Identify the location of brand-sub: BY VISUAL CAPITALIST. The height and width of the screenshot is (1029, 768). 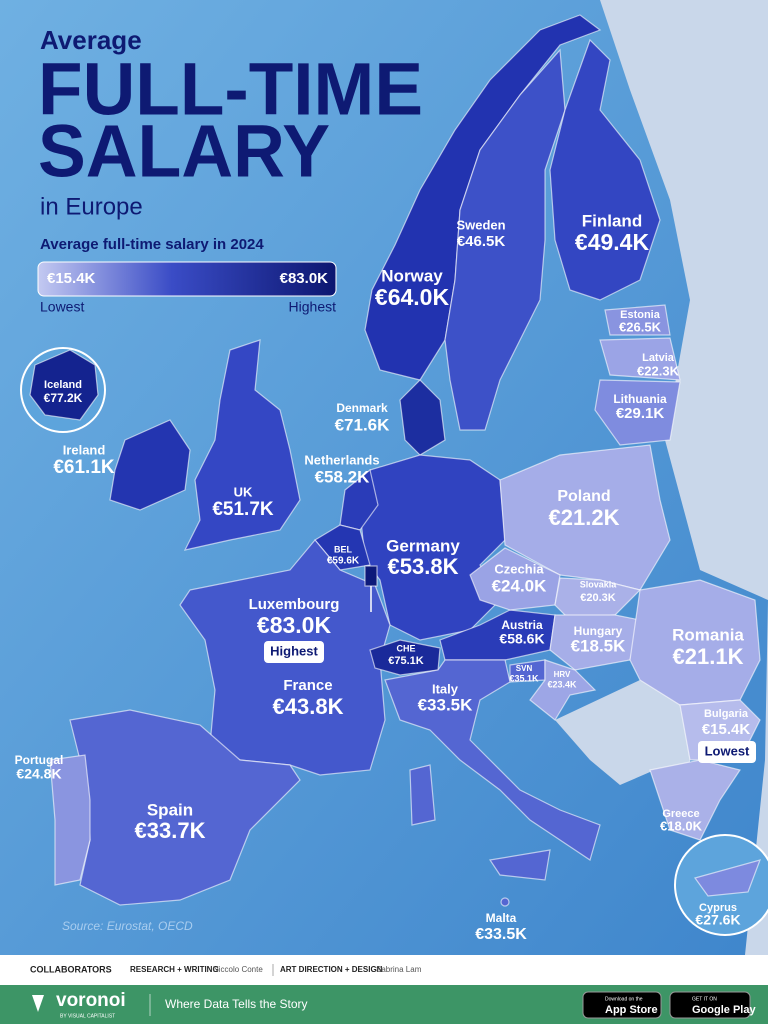
(87, 1016).